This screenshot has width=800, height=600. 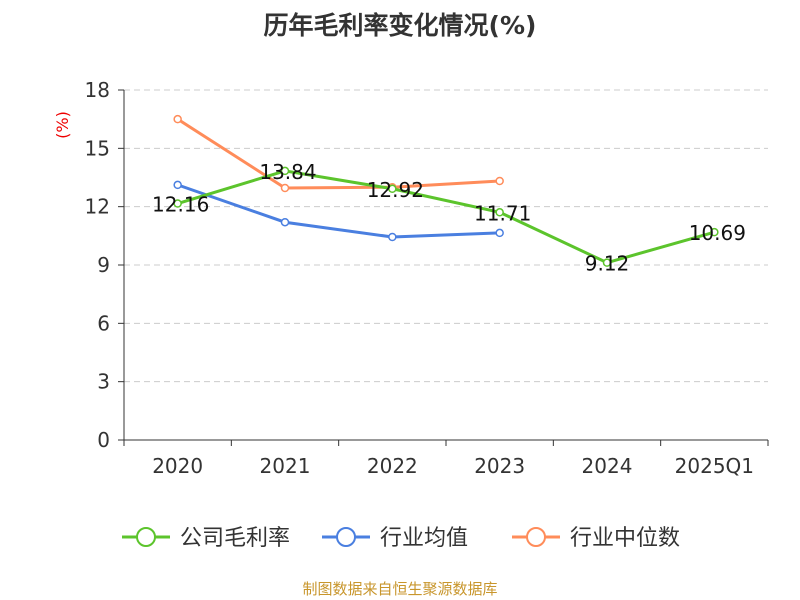 I want to click on data-label: 12.16, so click(x=180, y=205).